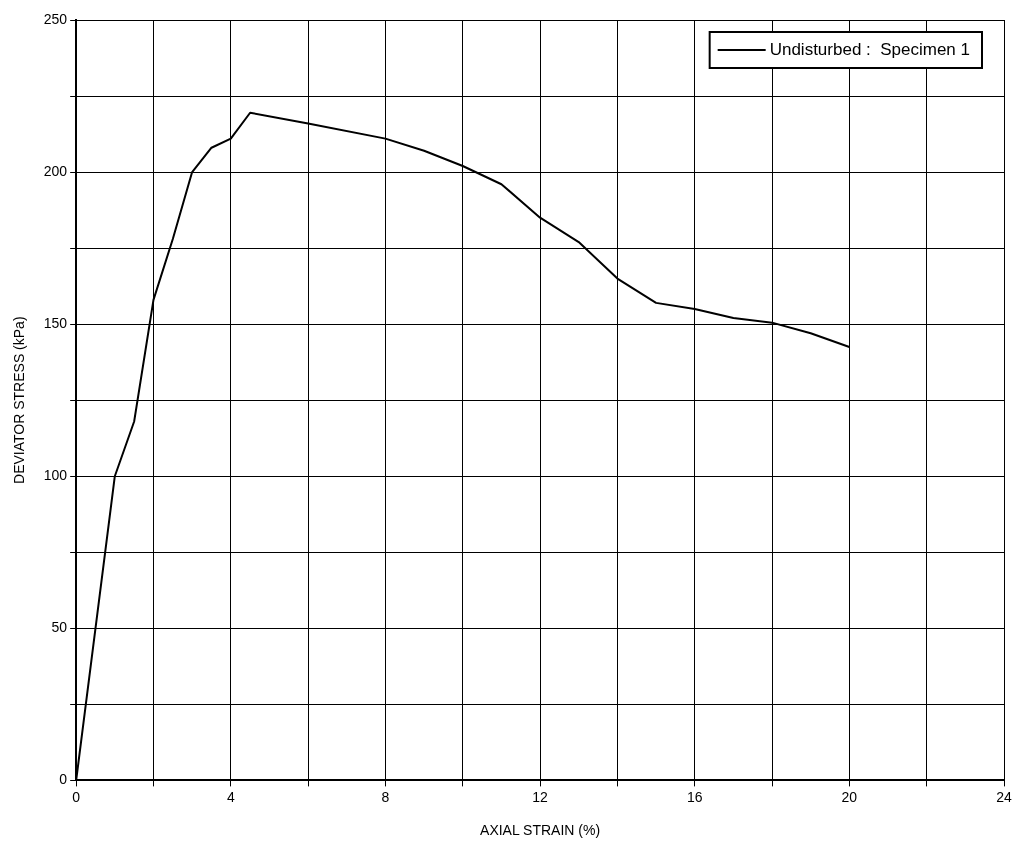  I want to click on x-tick-label: 20, so click(849, 796).